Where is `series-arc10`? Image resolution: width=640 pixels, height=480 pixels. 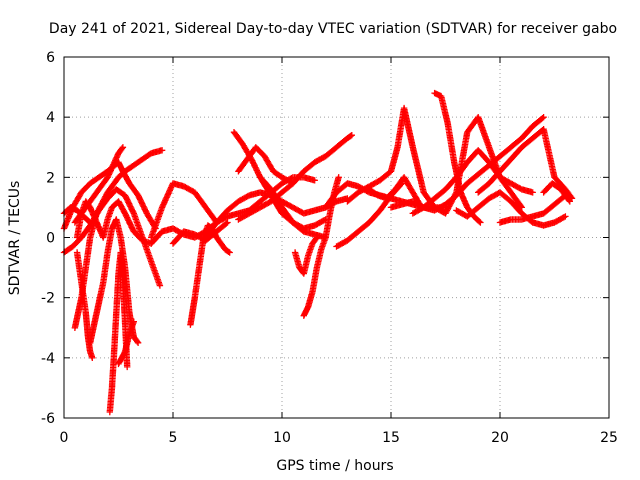 series-arc10 is located at coordinates (126, 343).